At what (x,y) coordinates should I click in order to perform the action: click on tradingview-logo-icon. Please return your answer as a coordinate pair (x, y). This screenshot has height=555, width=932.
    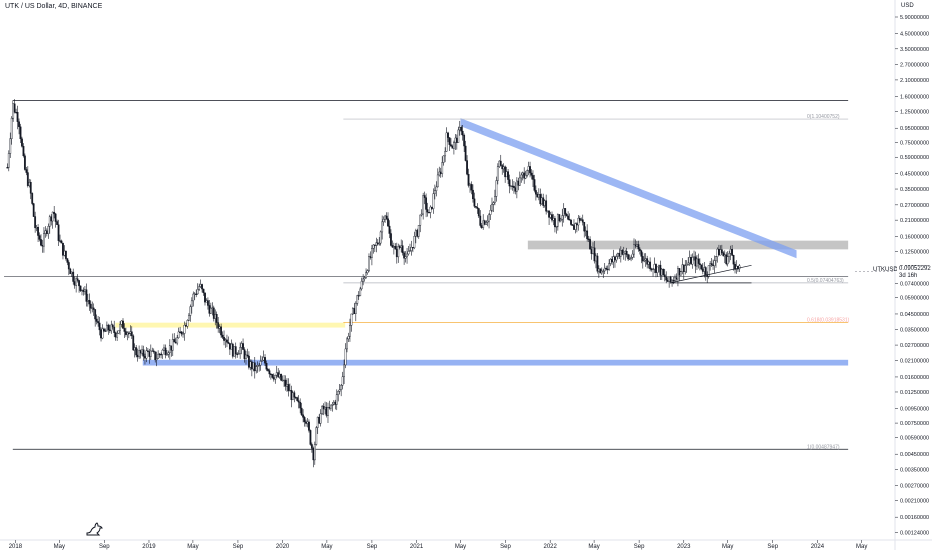
    Looking at the image, I should click on (95, 529).